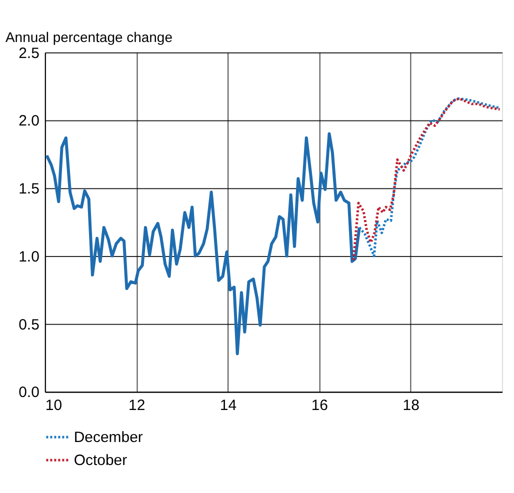  I want to click on legend-label: October, so click(101, 461).